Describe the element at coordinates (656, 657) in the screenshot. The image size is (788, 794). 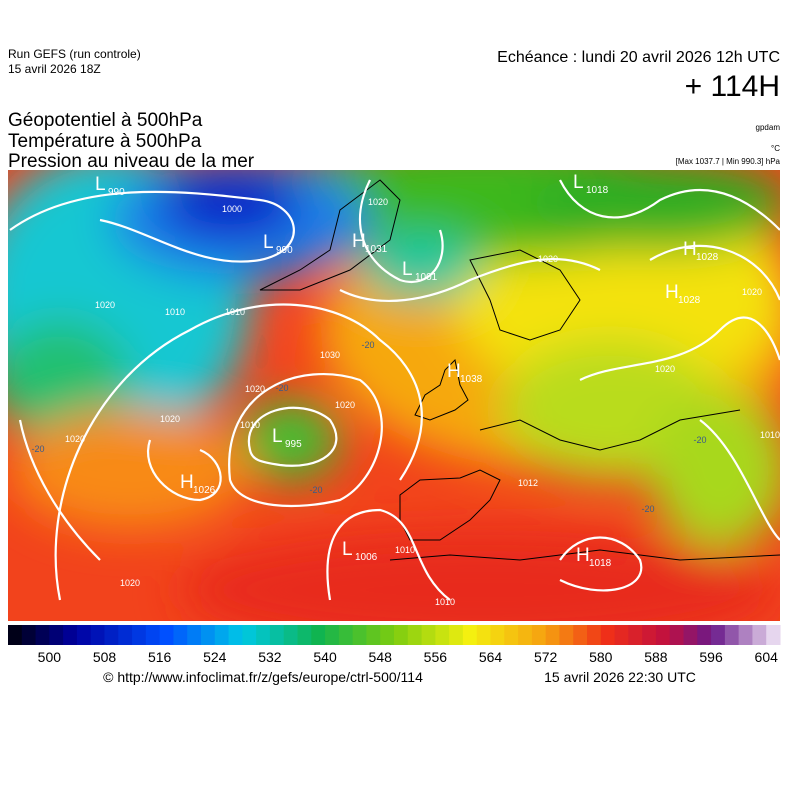
I see `colorbar-label: 588` at that location.